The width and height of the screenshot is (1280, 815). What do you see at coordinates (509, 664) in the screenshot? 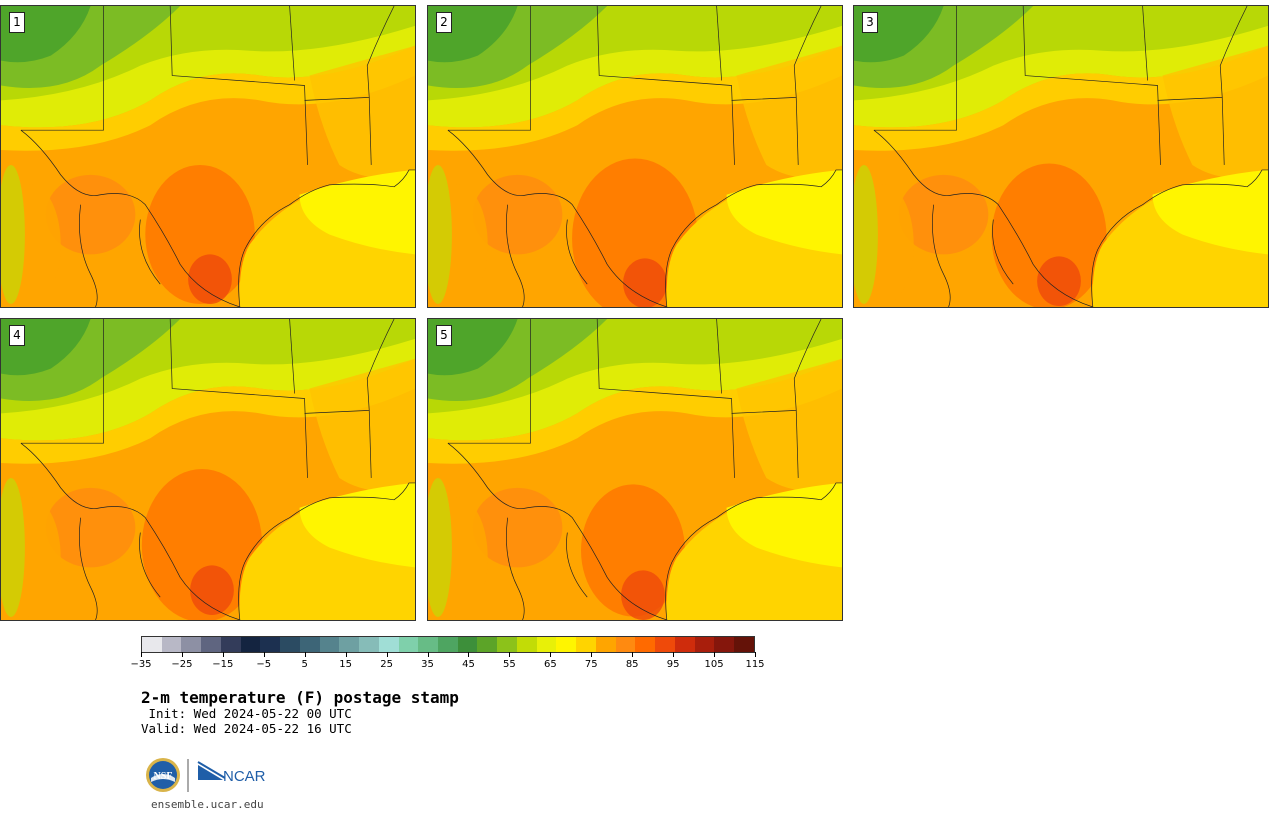
I see `colorbar-tick-label: 55` at bounding box center [509, 664].